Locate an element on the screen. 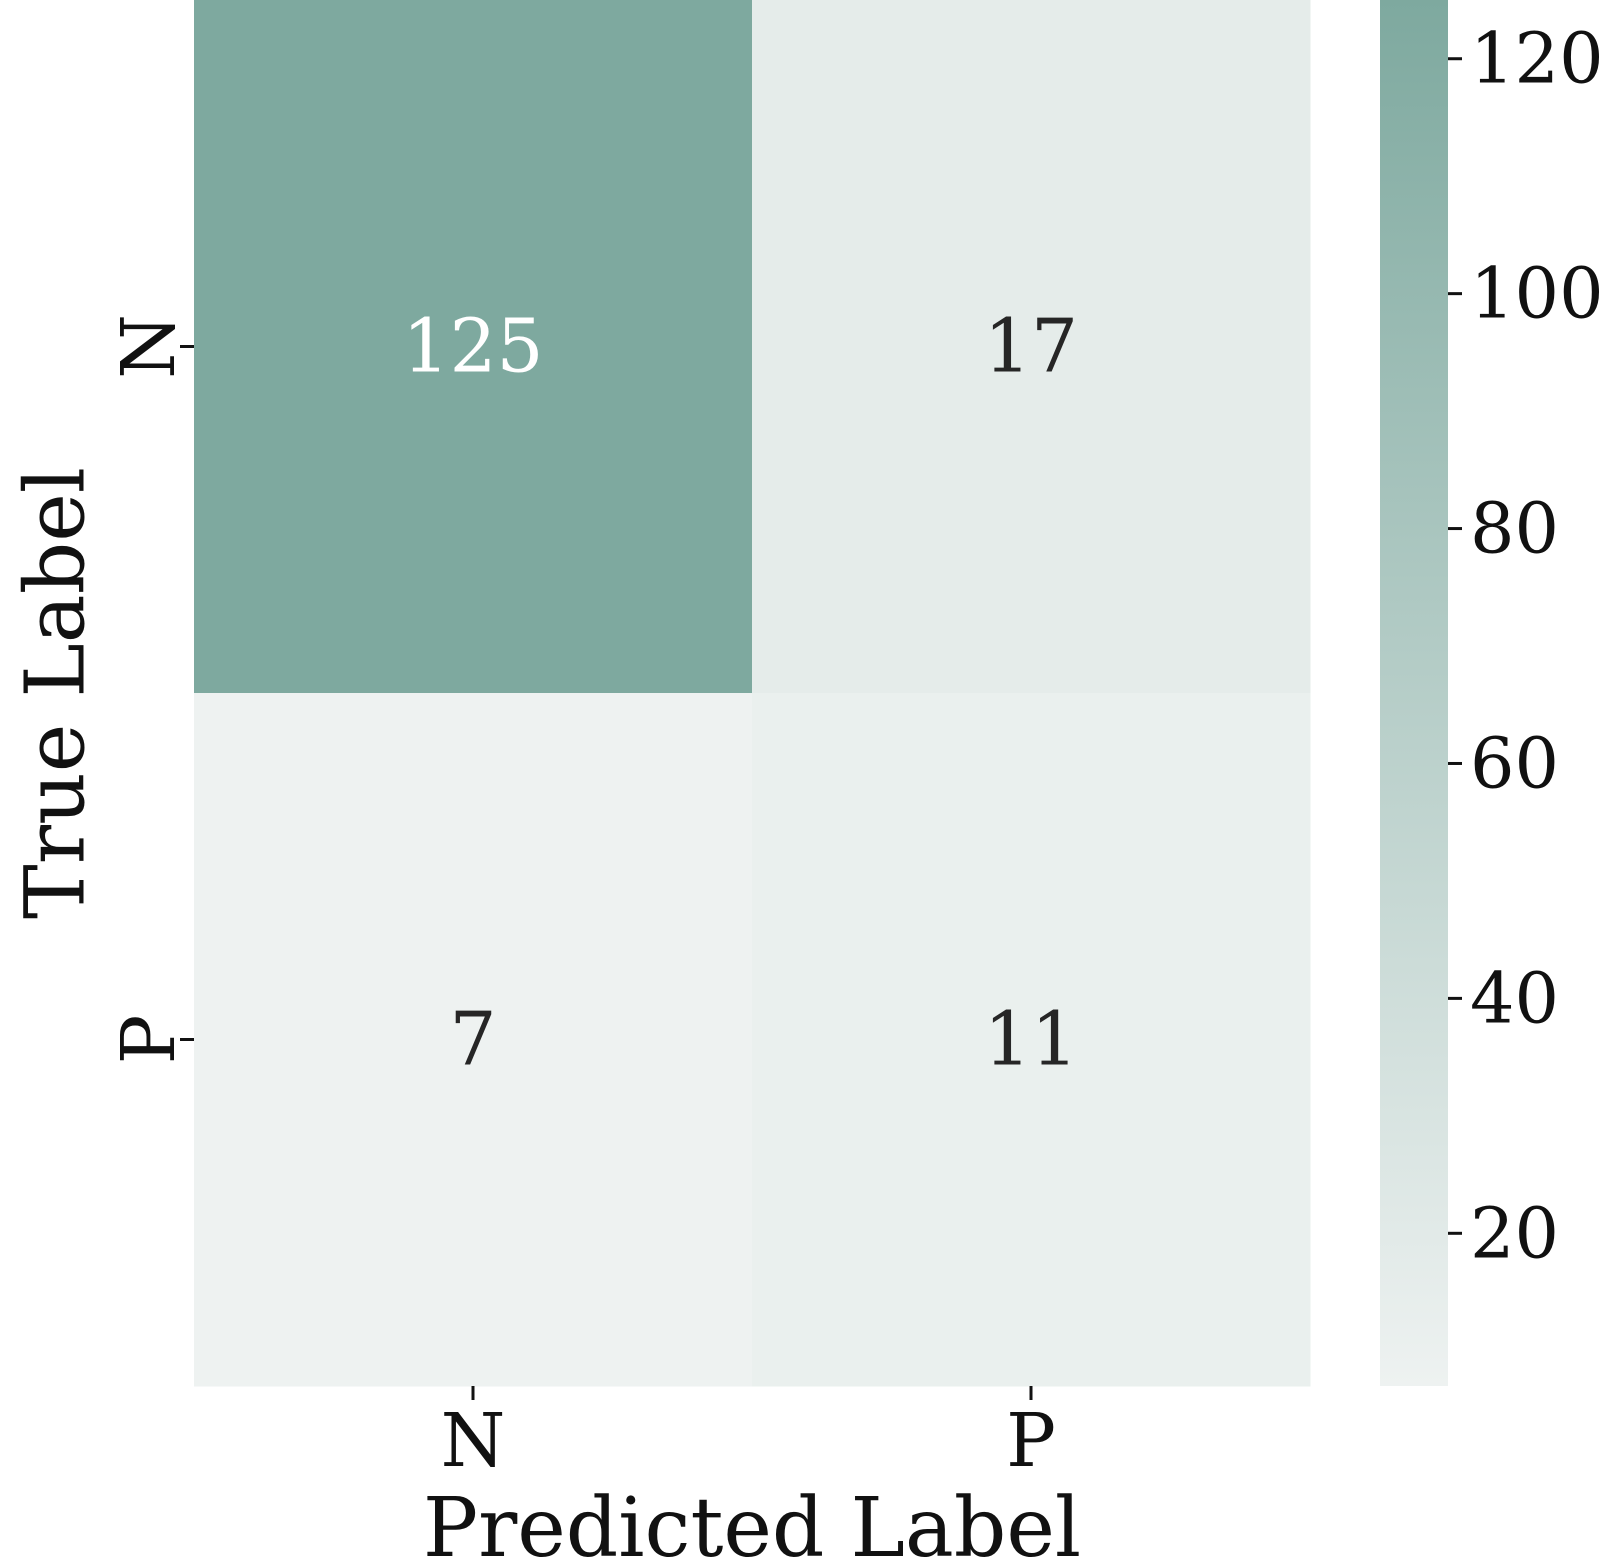 The height and width of the screenshot is (1563, 1599). colorbar-tick-label: 40 is located at coordinates (1514, 998).